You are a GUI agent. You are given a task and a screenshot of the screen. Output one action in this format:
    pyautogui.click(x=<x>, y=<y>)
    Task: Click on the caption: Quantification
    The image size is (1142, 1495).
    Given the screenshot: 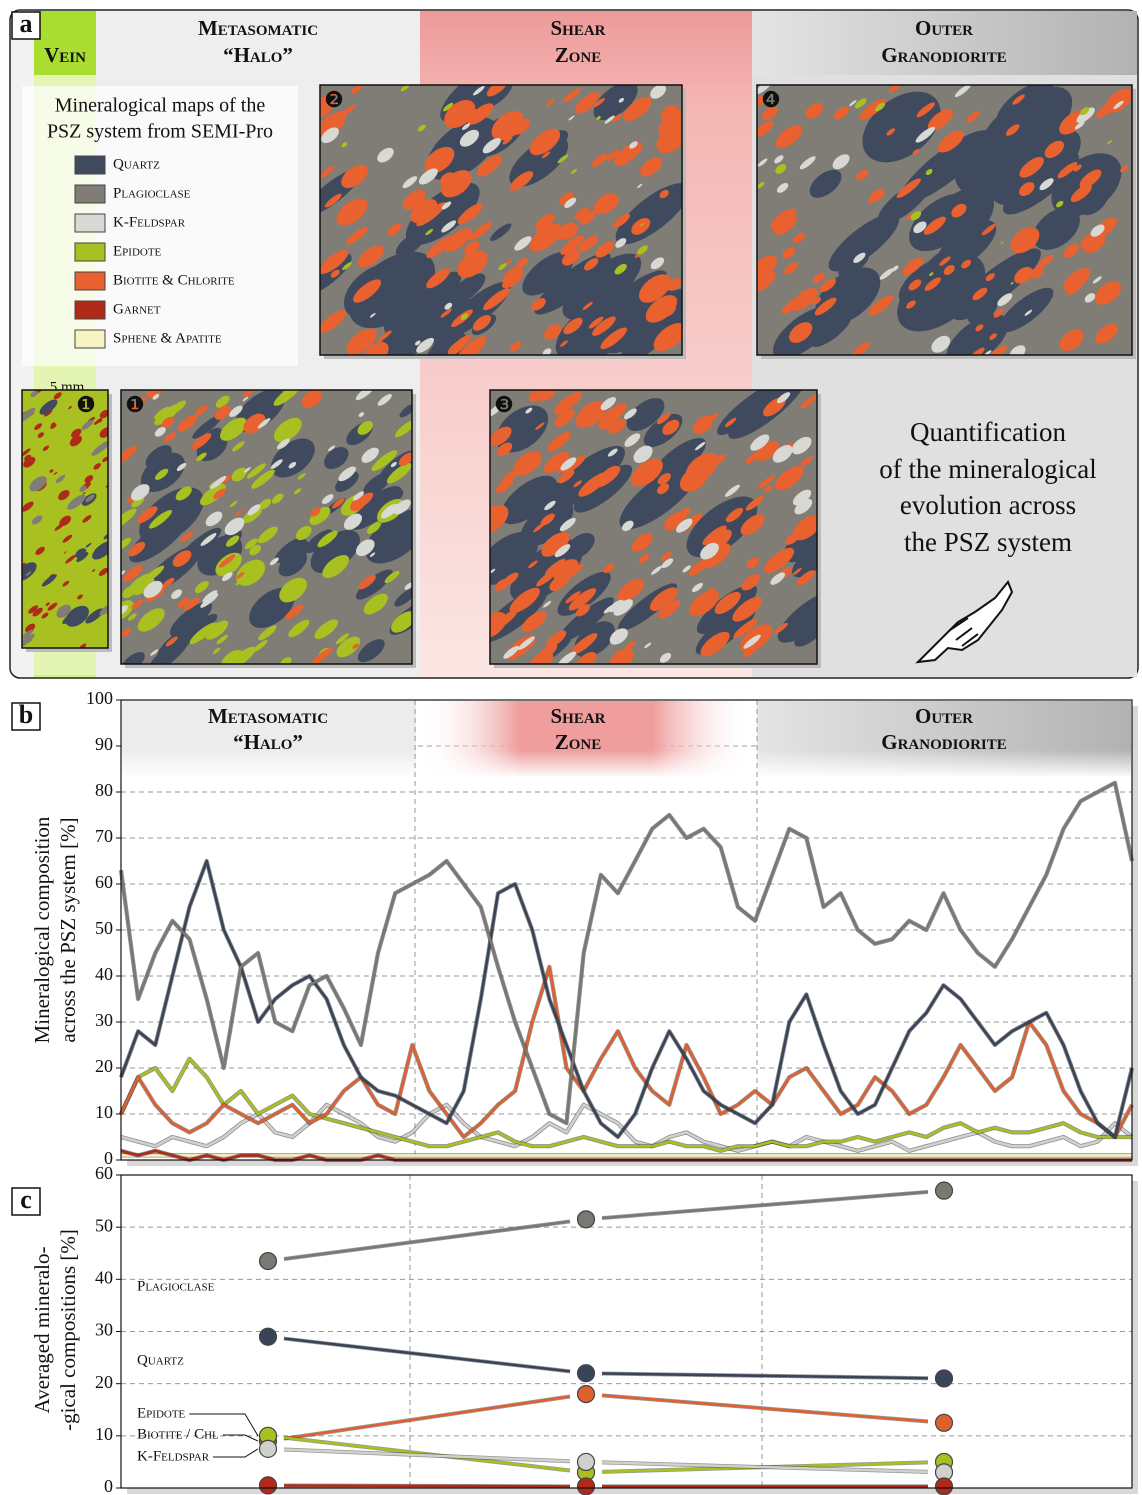 What is the action you would take?
    pyautogui.click(x=988, y=432)
    